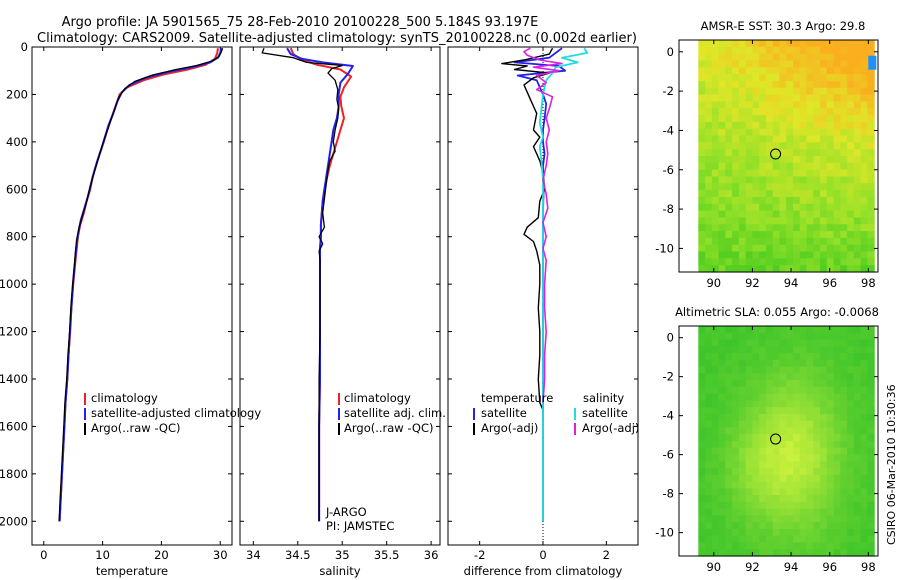 The height and width of the screenshot is (580, 900). What do you see at coordinates (220, 555) in the screenshot?
I see `x-tick-label: 30` at bounding box center [220, 555].